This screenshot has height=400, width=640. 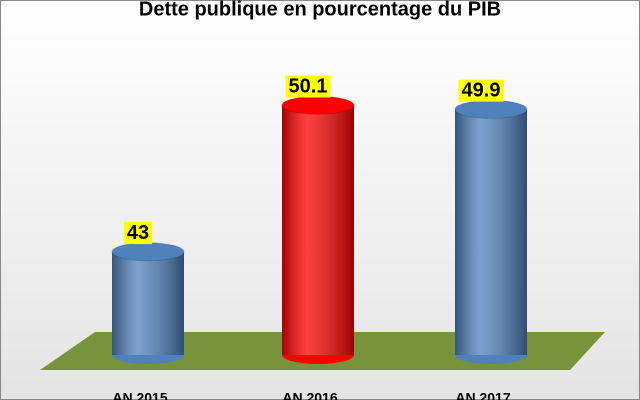 I want to click on value-label: 43, so click(x=138, y=233).